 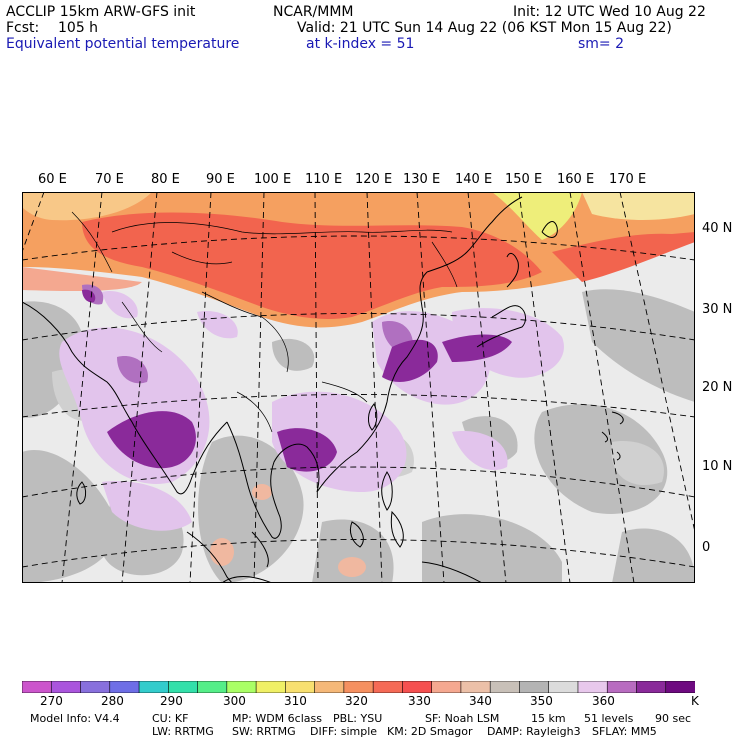 I want to click on footer-model-info: Model Info: V4.4, so click(x=75, y=718).